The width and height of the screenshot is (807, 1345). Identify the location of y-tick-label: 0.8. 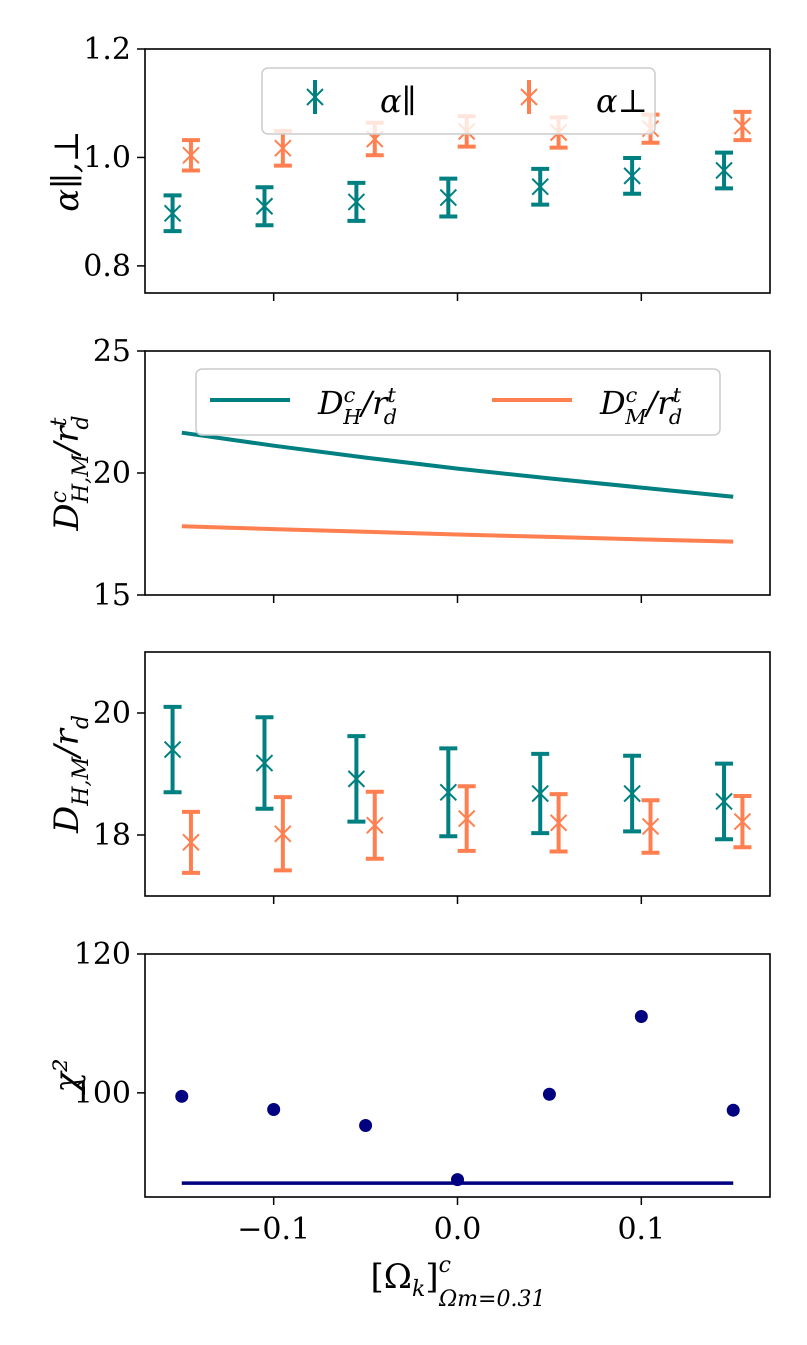
(107, 266).